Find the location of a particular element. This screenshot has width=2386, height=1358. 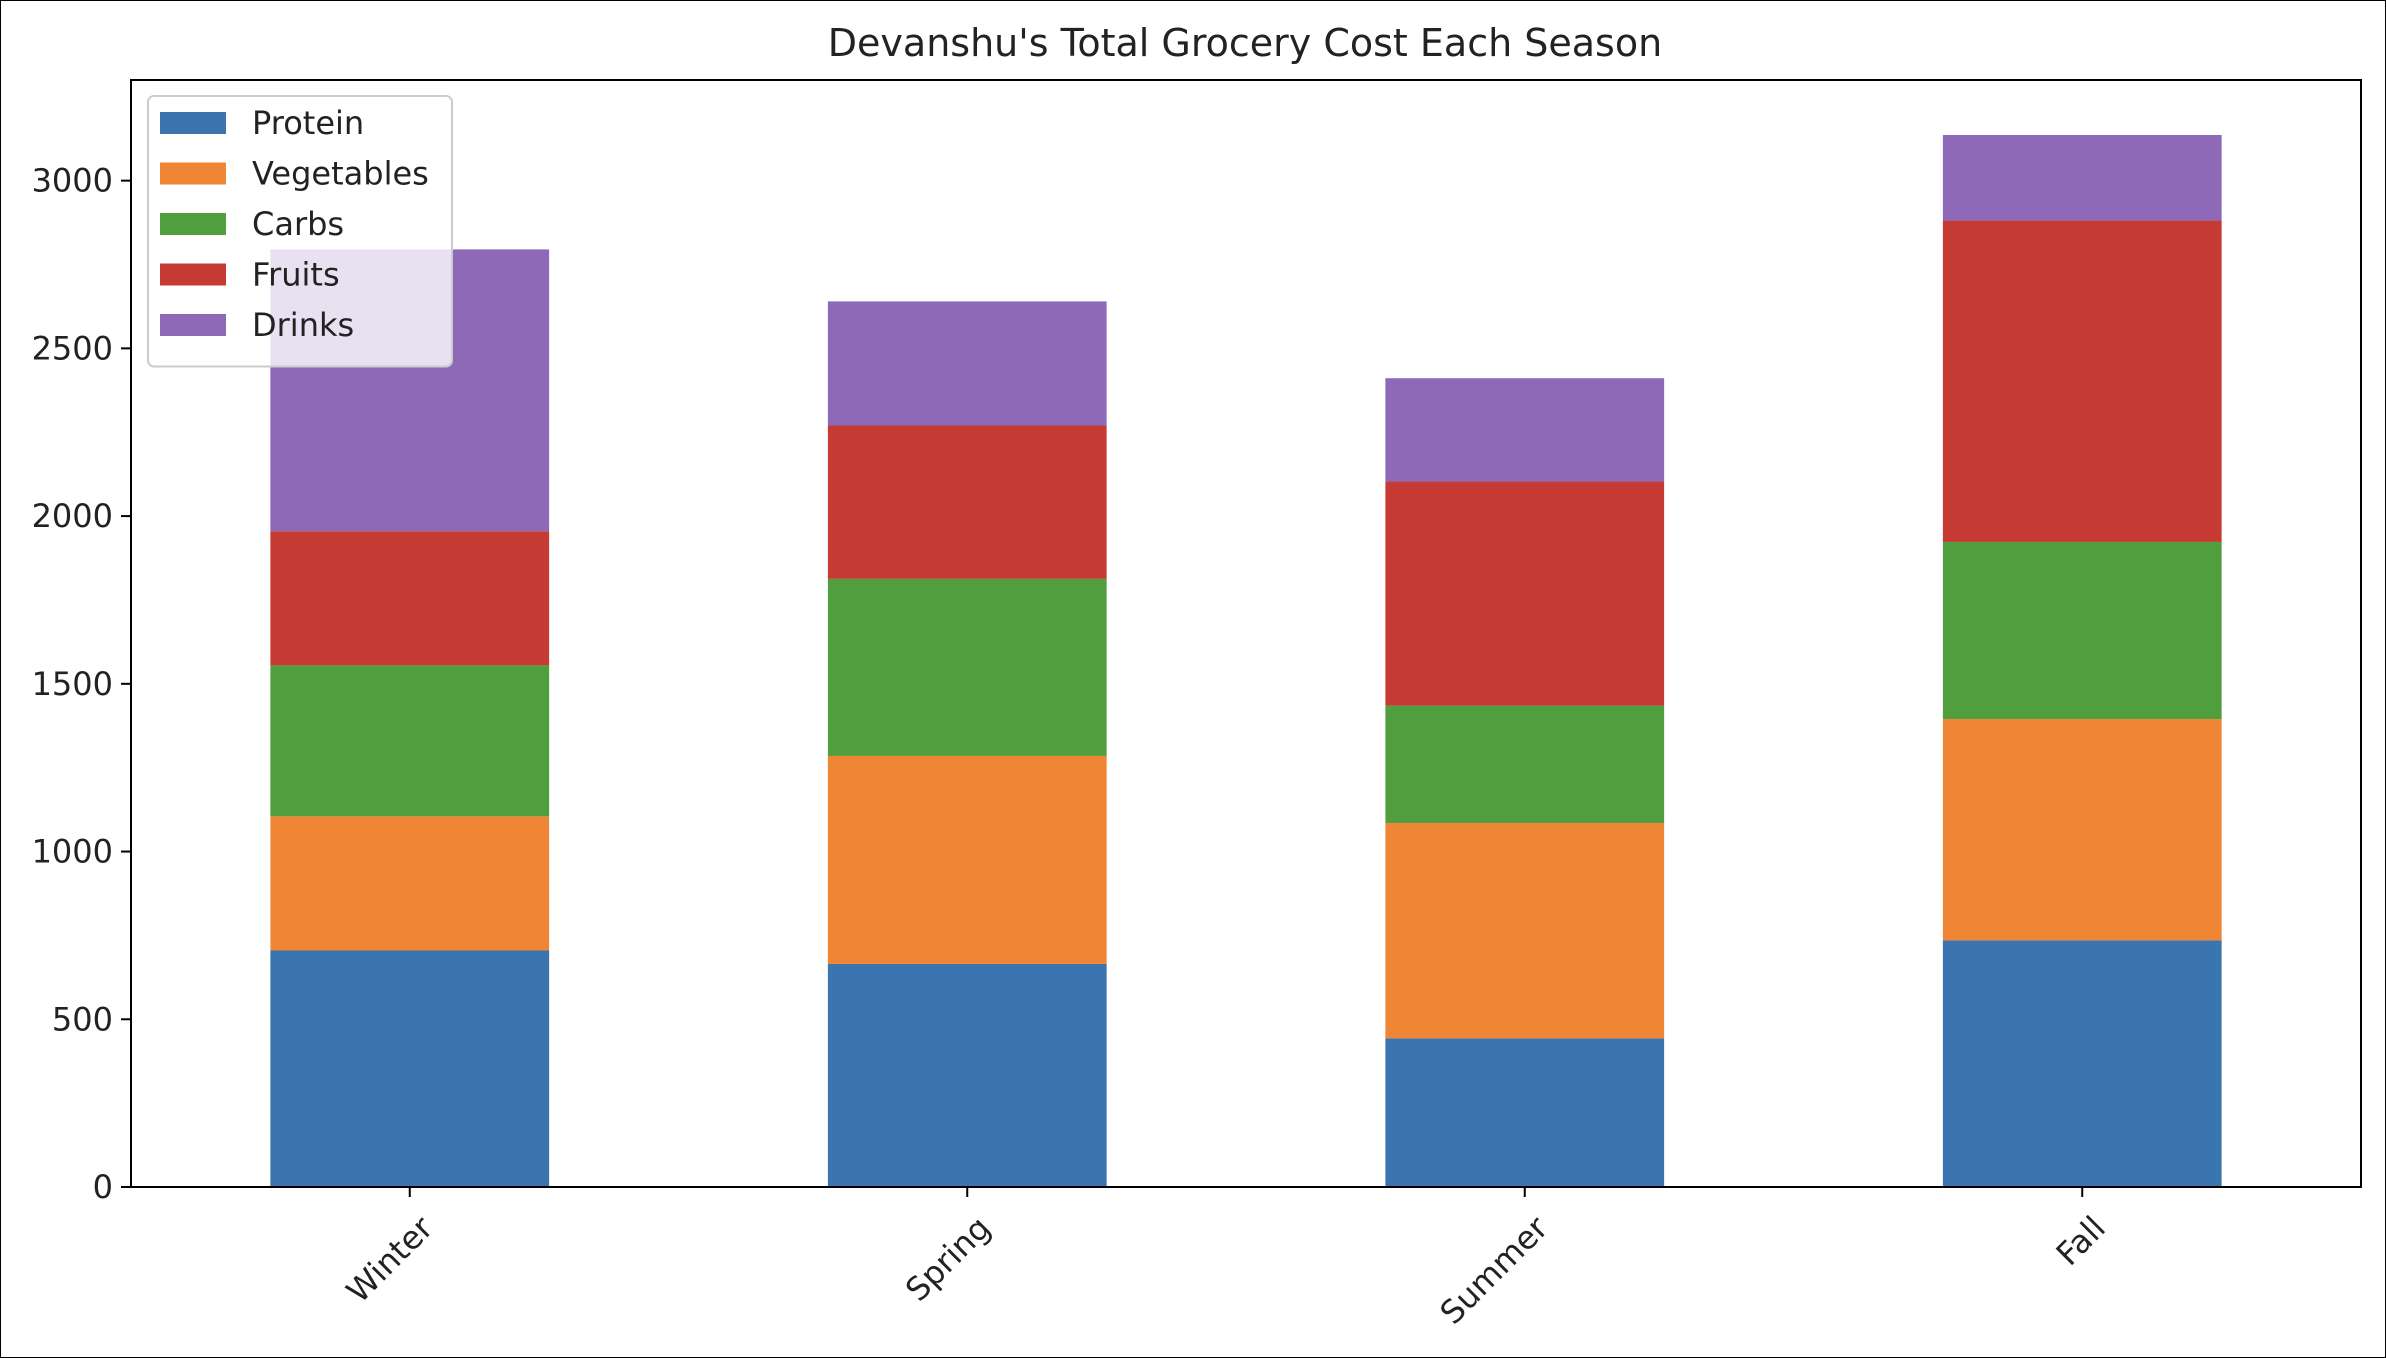

legend-label-vegetables: Vegetables is located at coordinates (340, 174).